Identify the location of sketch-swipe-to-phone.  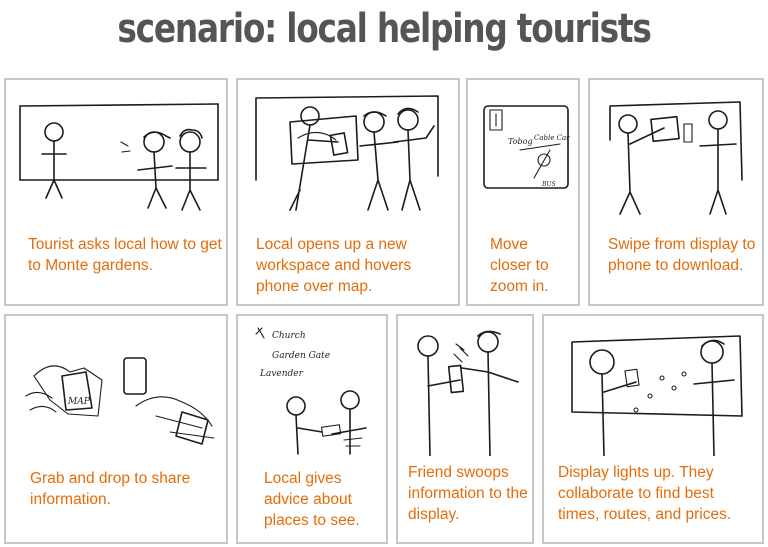
(676, 158).